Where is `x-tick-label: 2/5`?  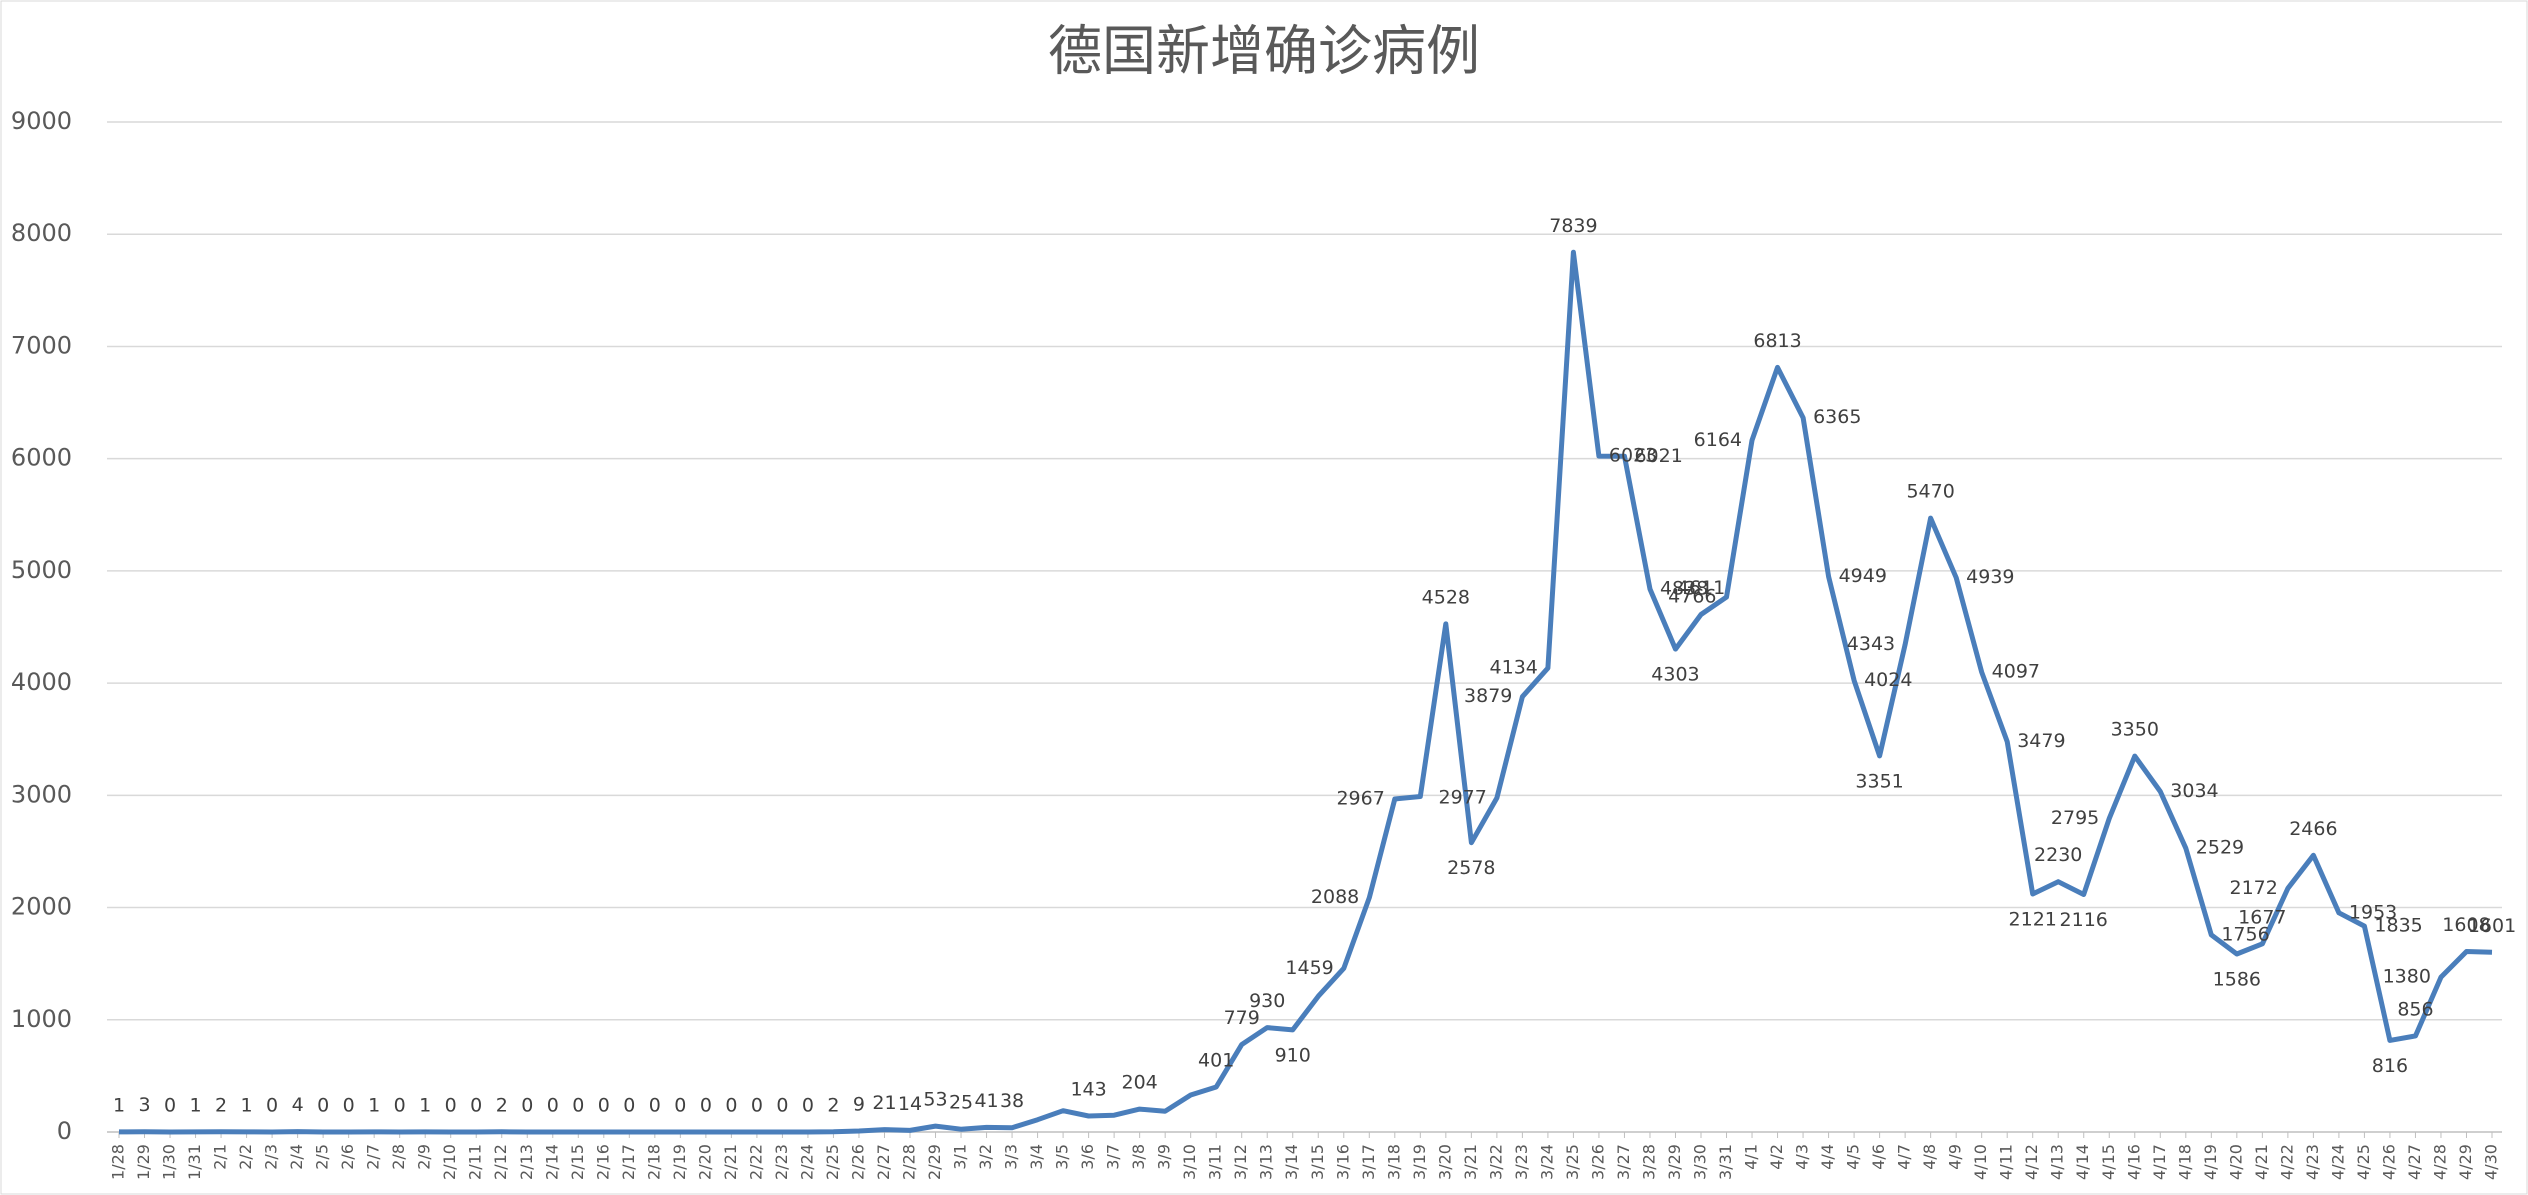
x-tick-label: 2/5 is located at coordinates (322, 1157).